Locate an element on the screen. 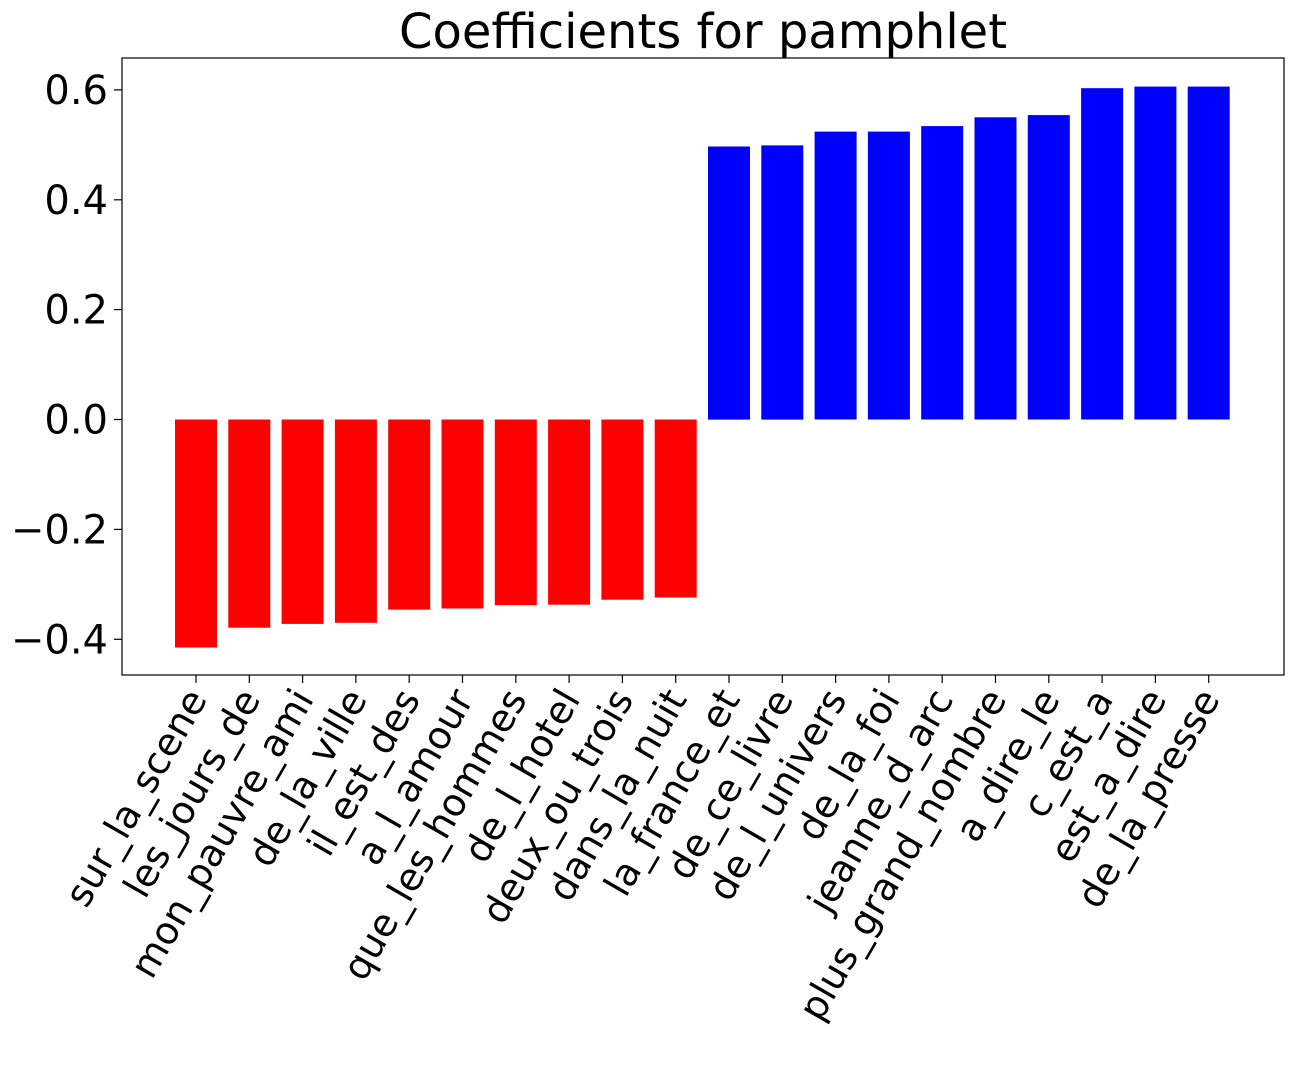 Image resolution: width=1293 pixels, height=1070 pixels. bar-il-est-des is located at coordinates (409, 514).